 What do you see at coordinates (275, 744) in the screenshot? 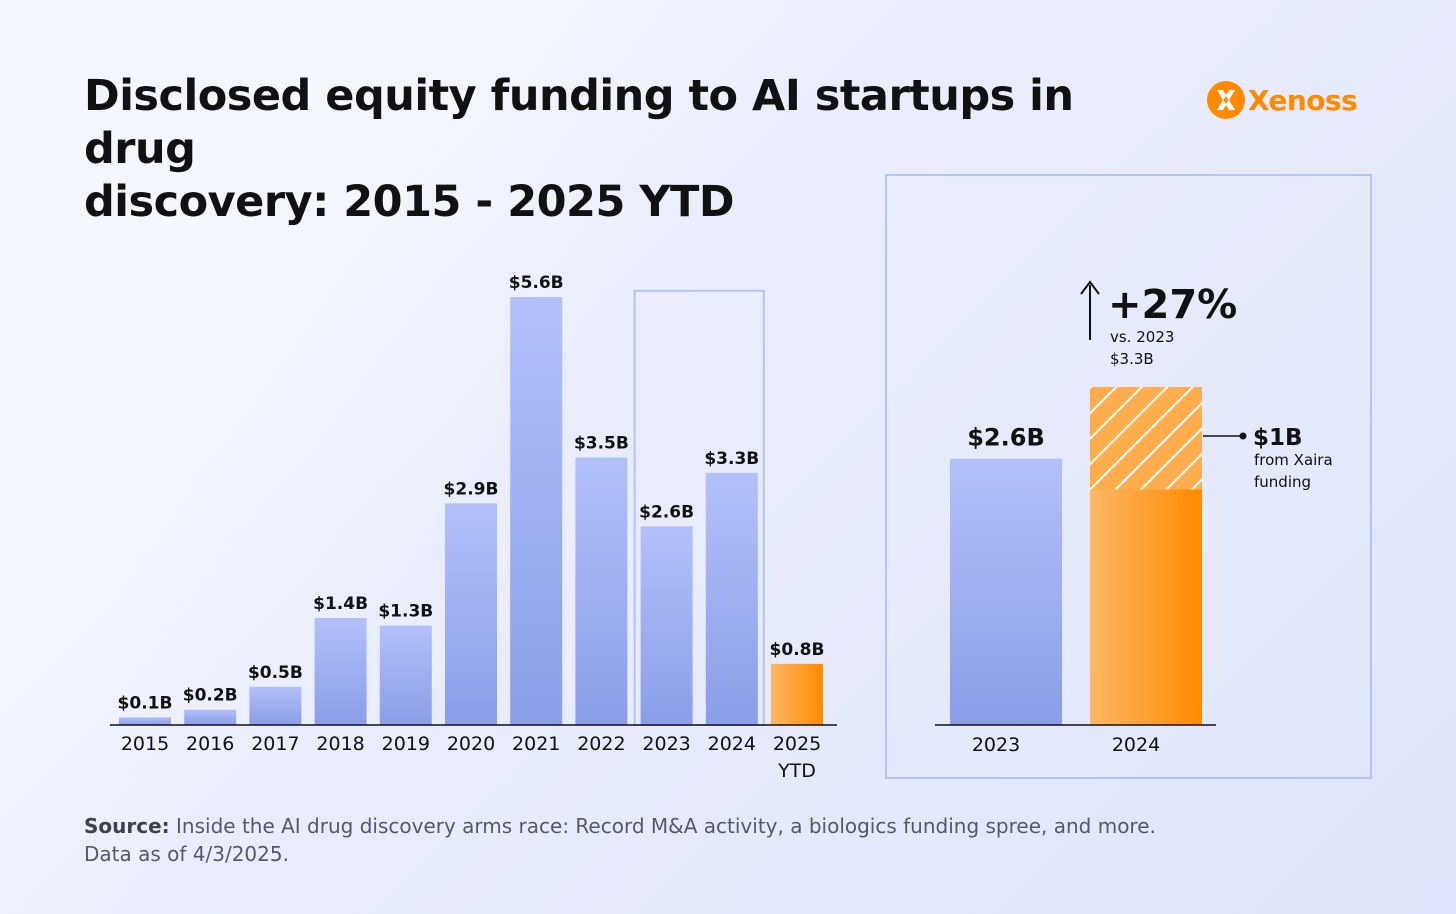
I see `x-tick-label-2017: 2017` at bounding box center [275, 744].